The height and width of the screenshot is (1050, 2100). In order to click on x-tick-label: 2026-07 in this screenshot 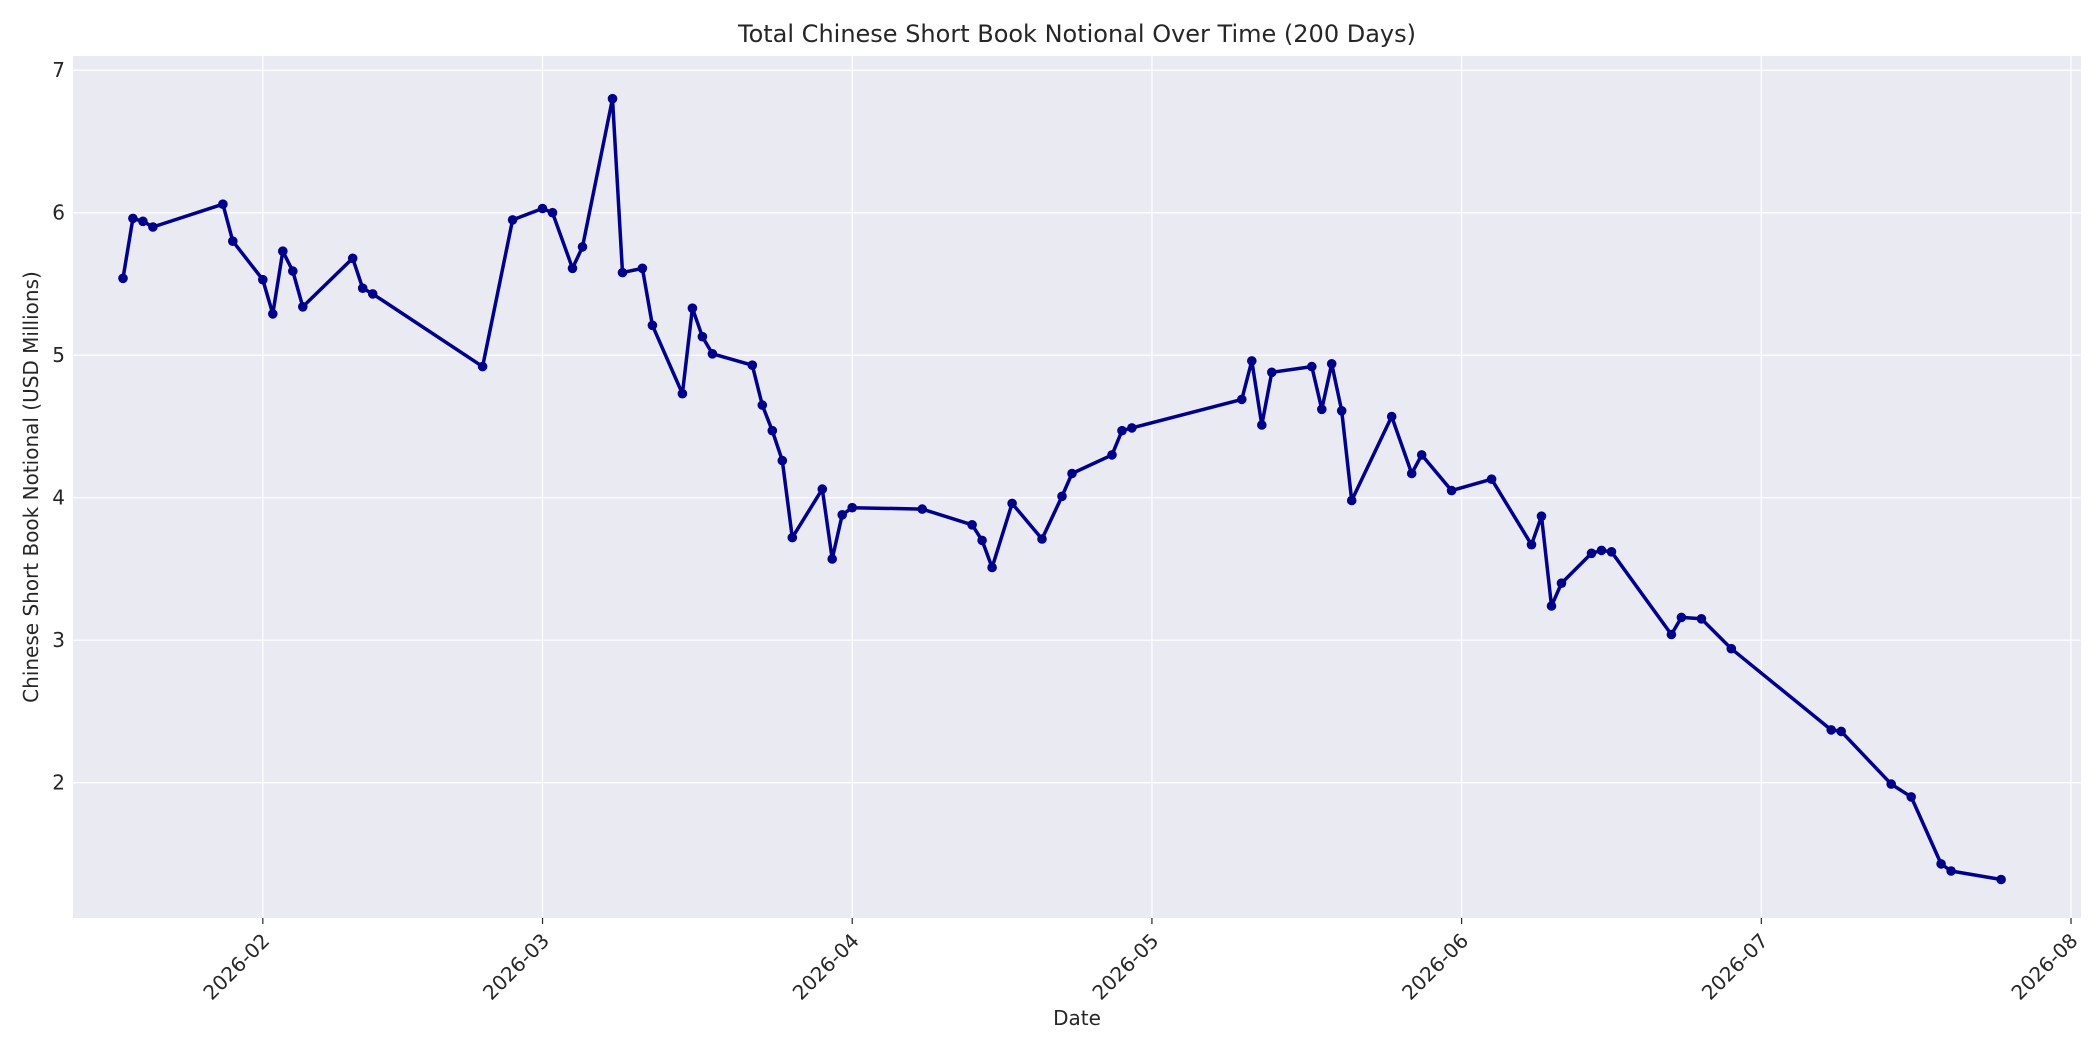, I will do `click(1735, 967)`.